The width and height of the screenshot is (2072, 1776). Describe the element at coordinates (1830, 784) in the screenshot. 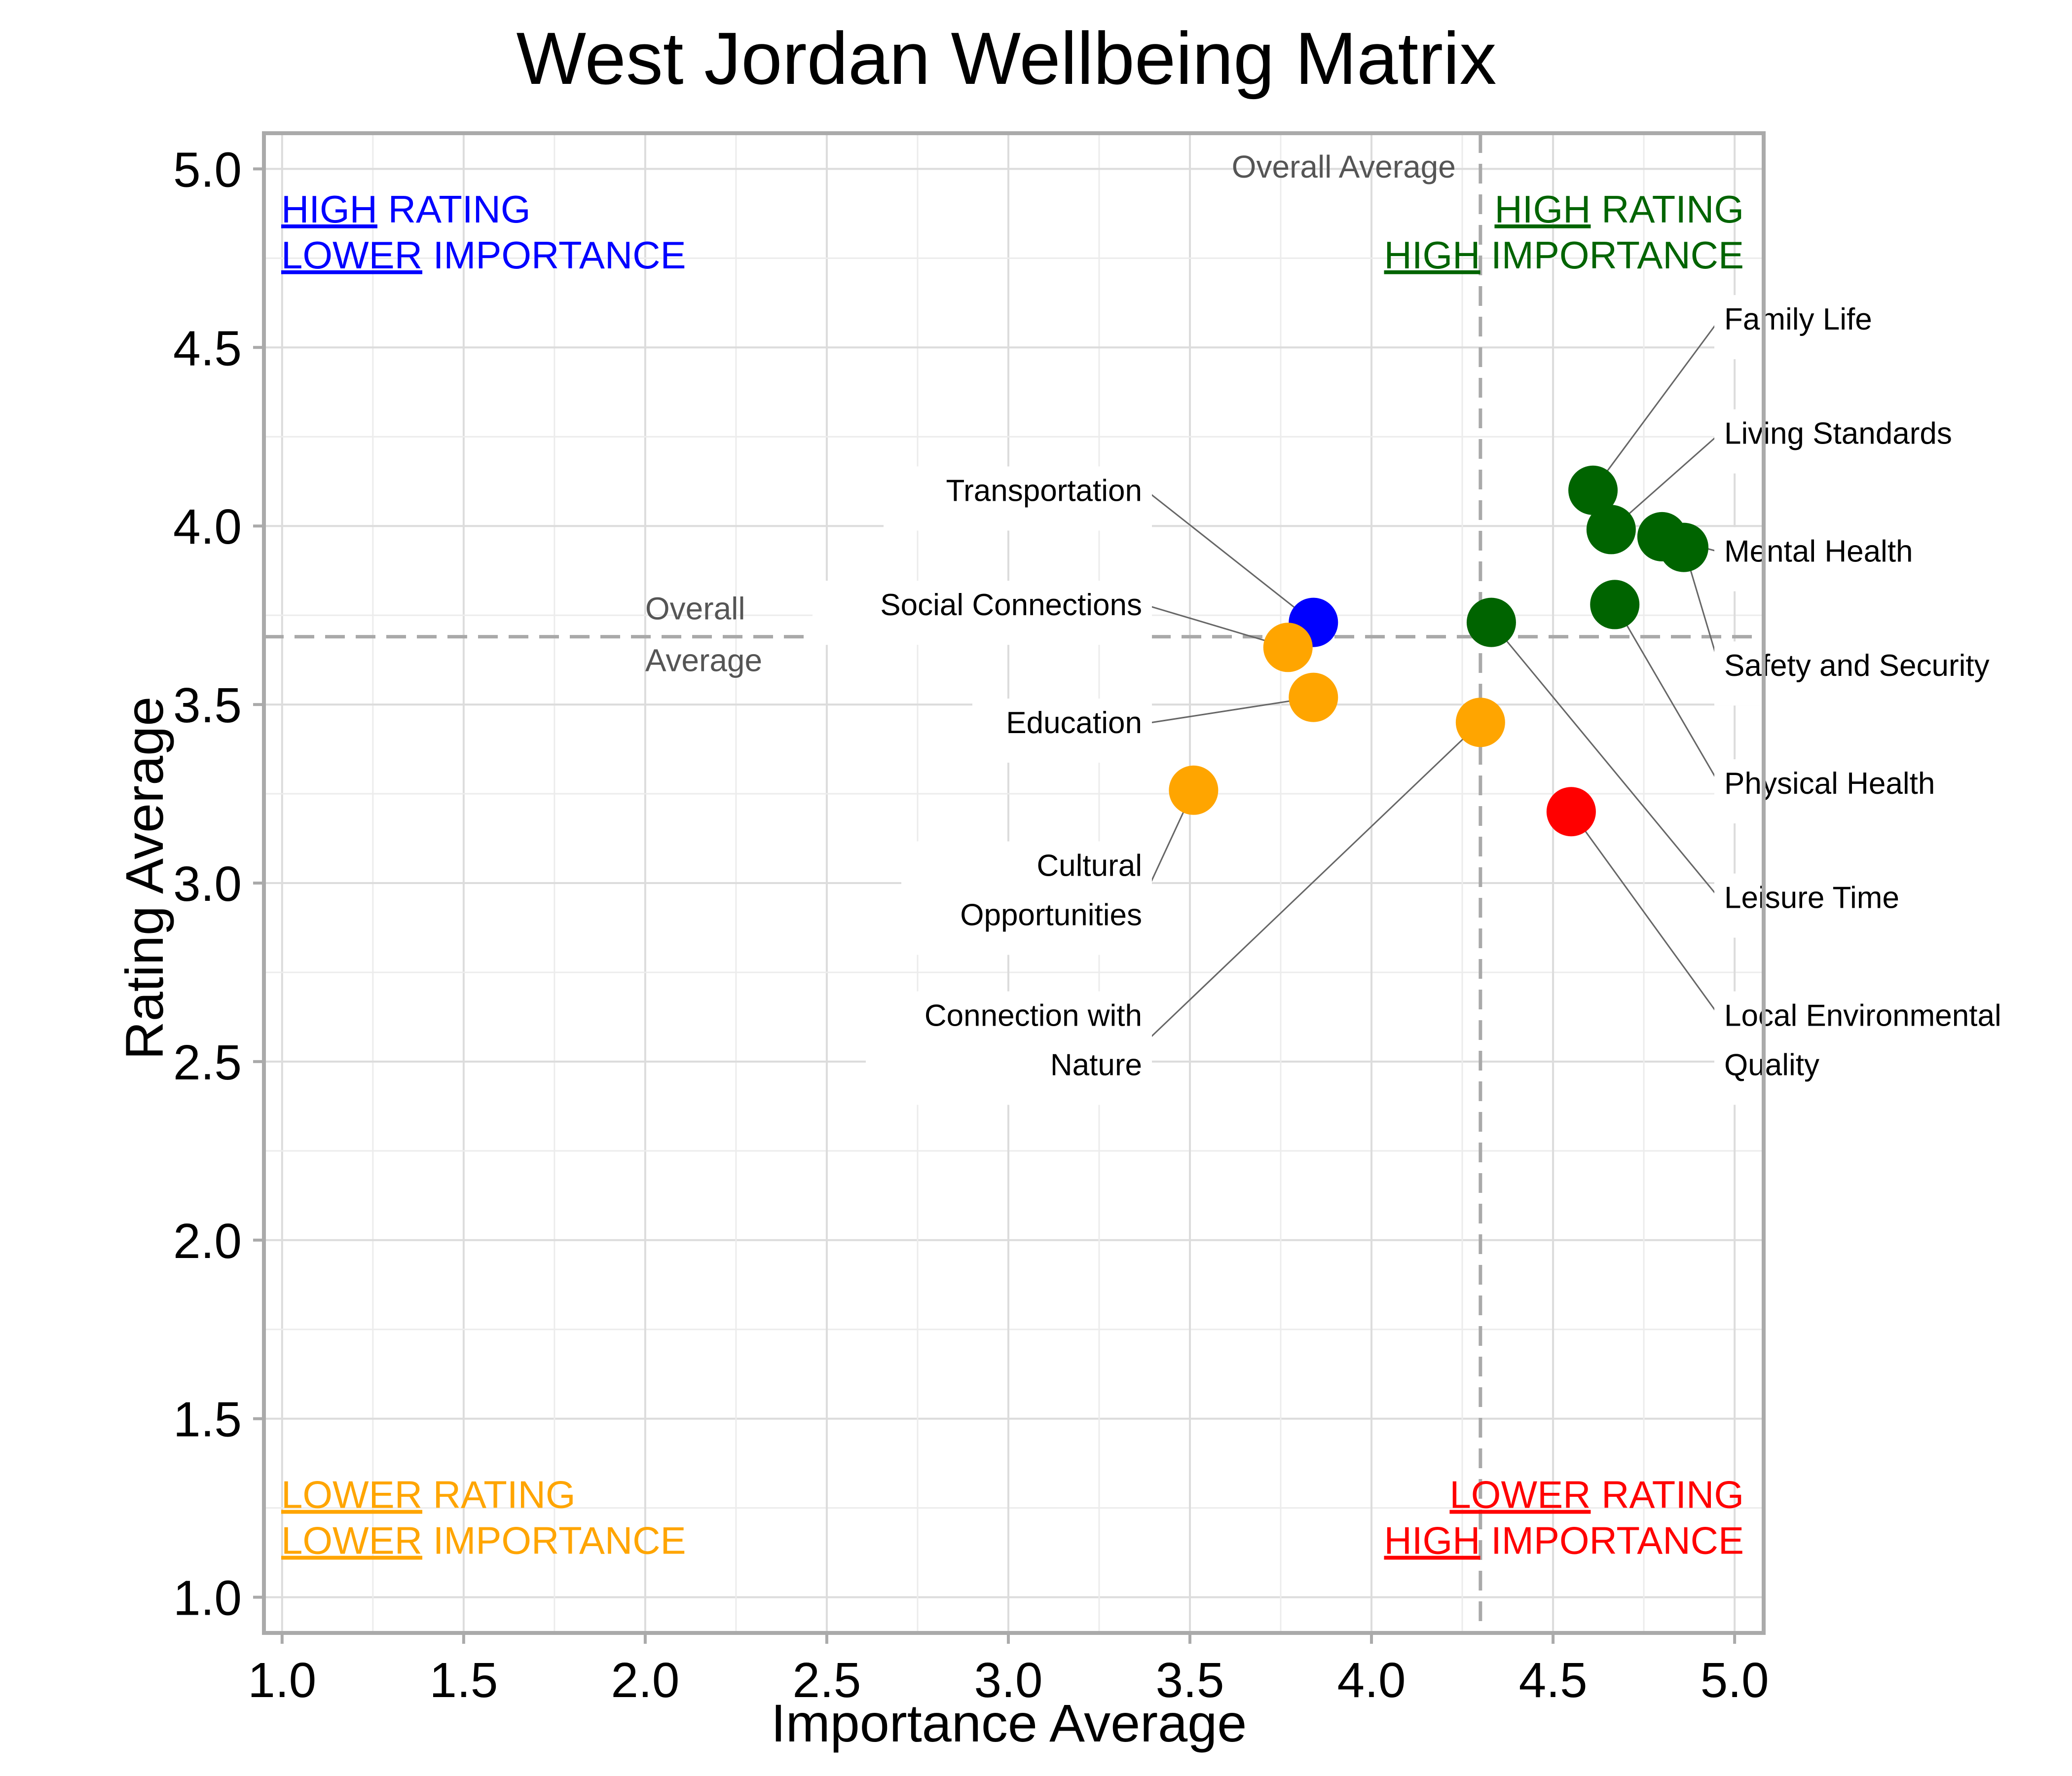

I see `point-label: Physical Health` at that location.